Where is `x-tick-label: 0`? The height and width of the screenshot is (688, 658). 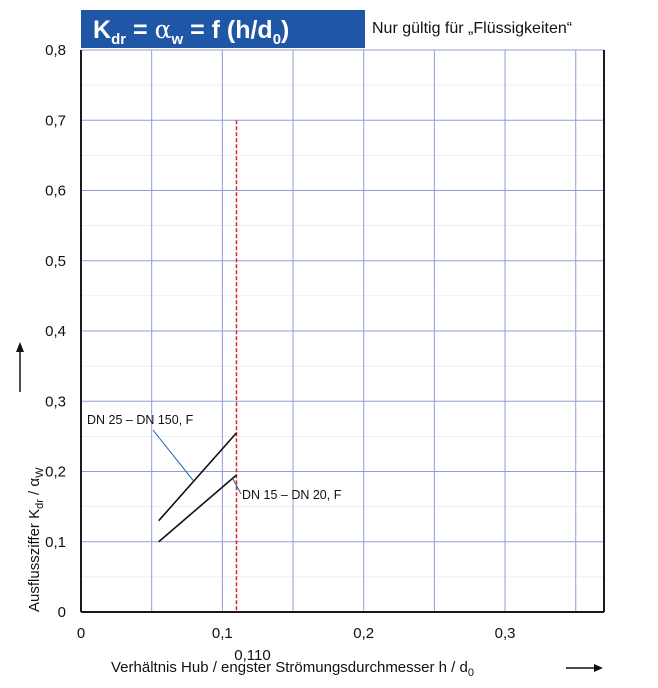 x-tick-label: 0 is located at coordinates (81, 633).